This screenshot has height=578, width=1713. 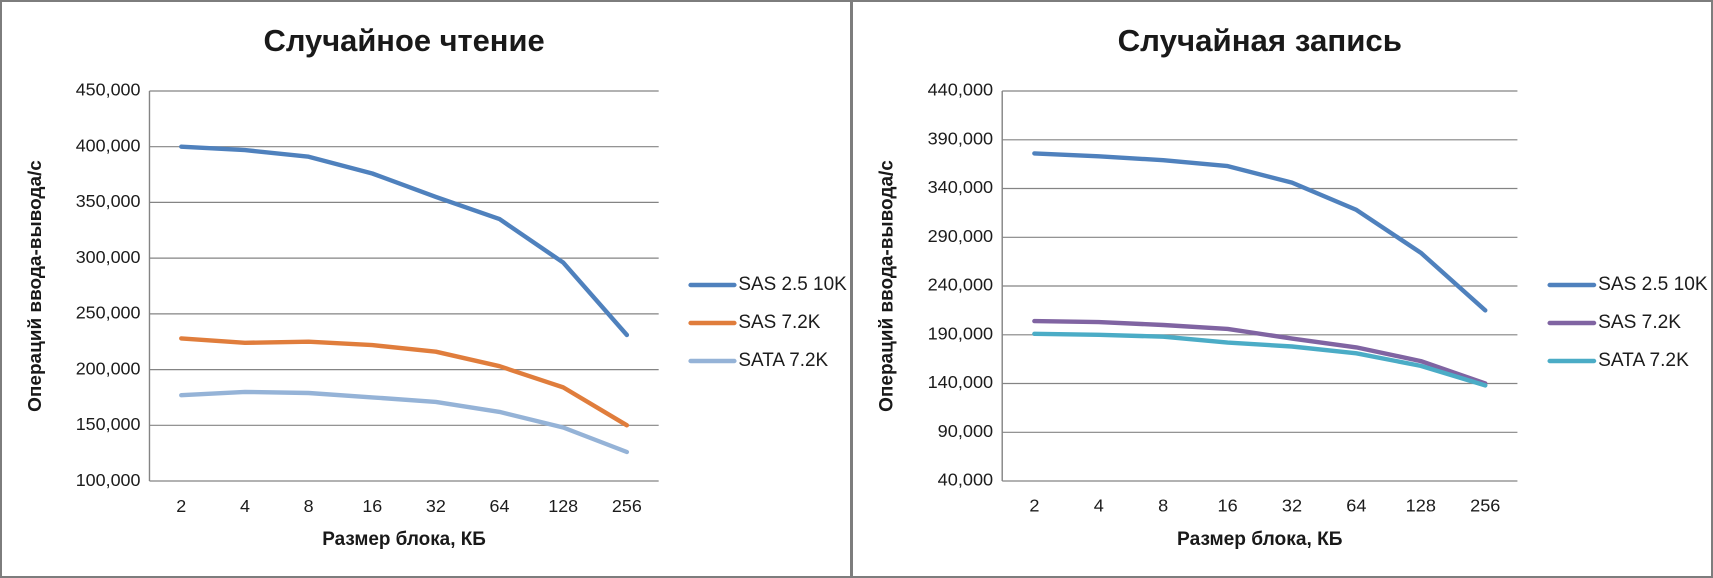 What do you see at coordinates (108, 145) in the screenshot?
I see `y-tick-label: 400,000` at bounding box center [108, 145].